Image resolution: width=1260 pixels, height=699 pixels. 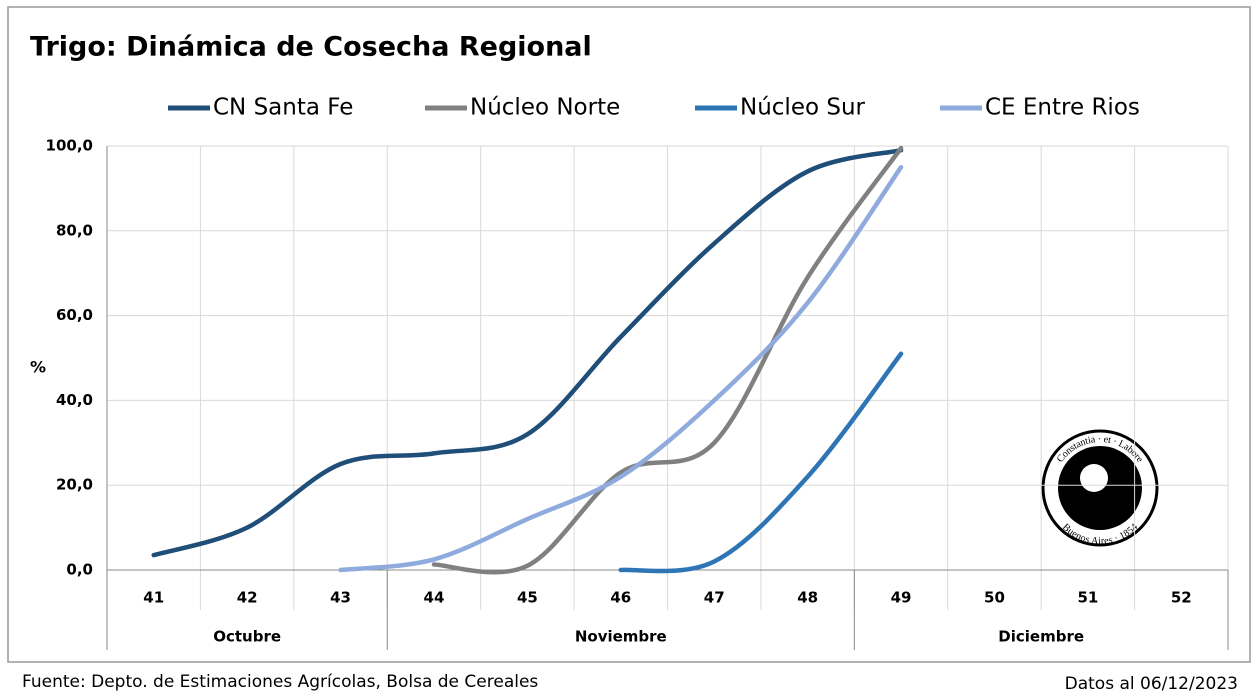 I want to click on x-tick-label: 50, so click(x=994, y=598).